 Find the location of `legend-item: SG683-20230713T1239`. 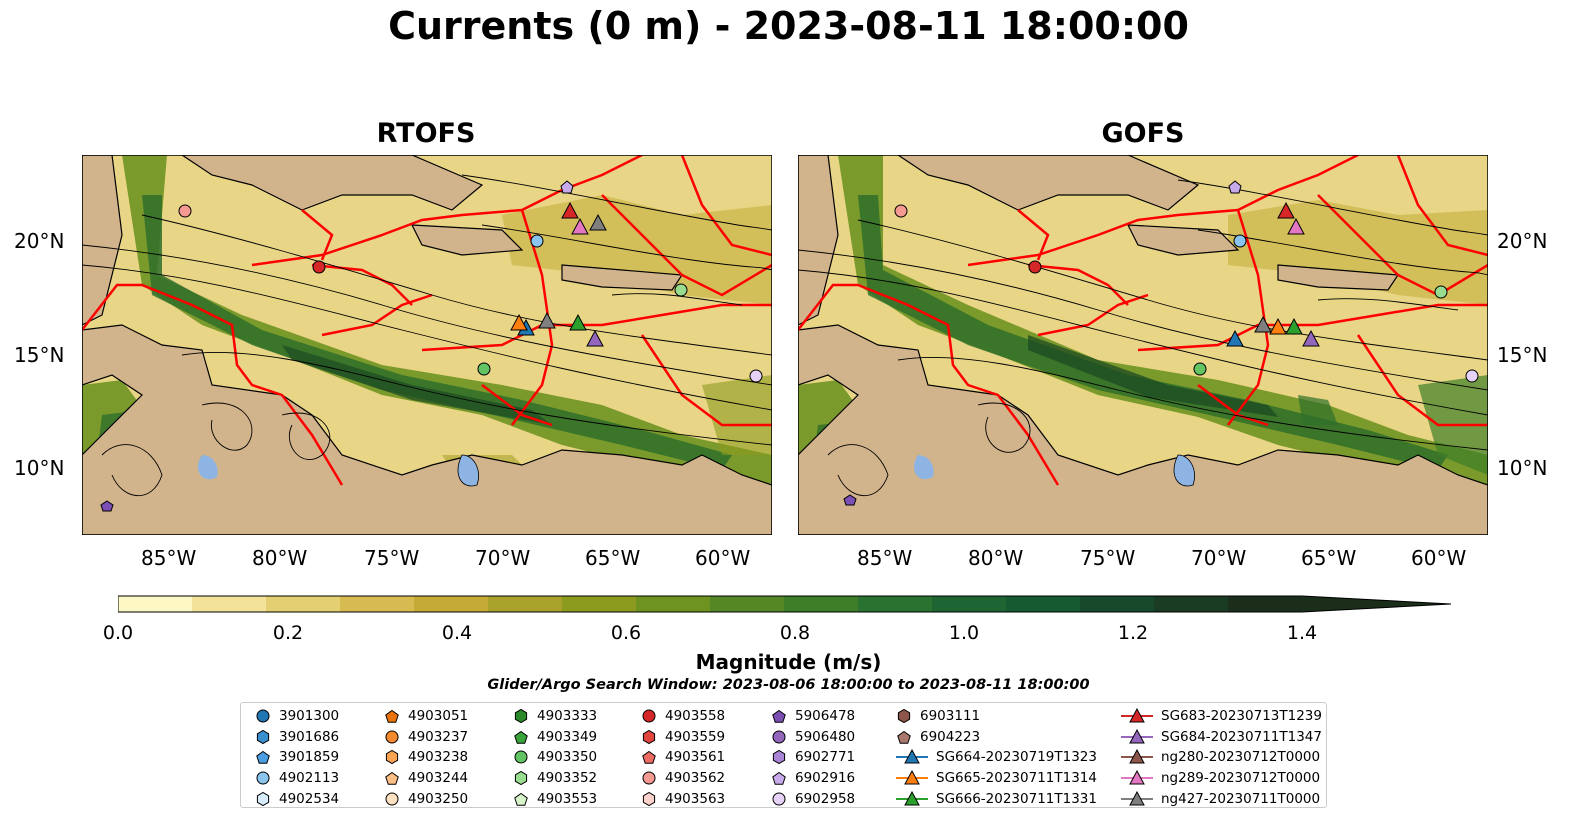

legend-item: SG683-20230713T1239 is located at coordinates (1221, 716).